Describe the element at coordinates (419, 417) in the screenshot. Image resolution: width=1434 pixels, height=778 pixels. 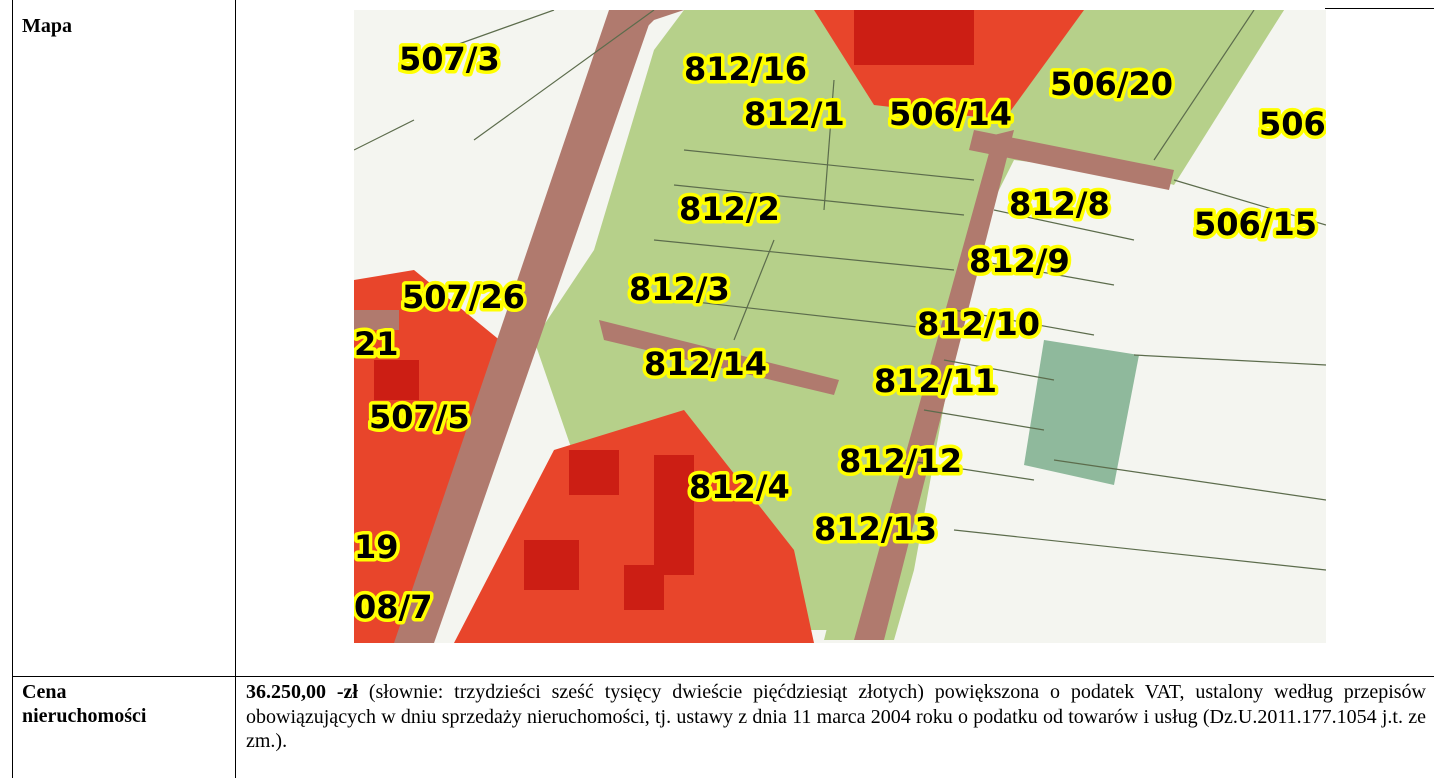
I see `parcel-label: 507/5` at that location.